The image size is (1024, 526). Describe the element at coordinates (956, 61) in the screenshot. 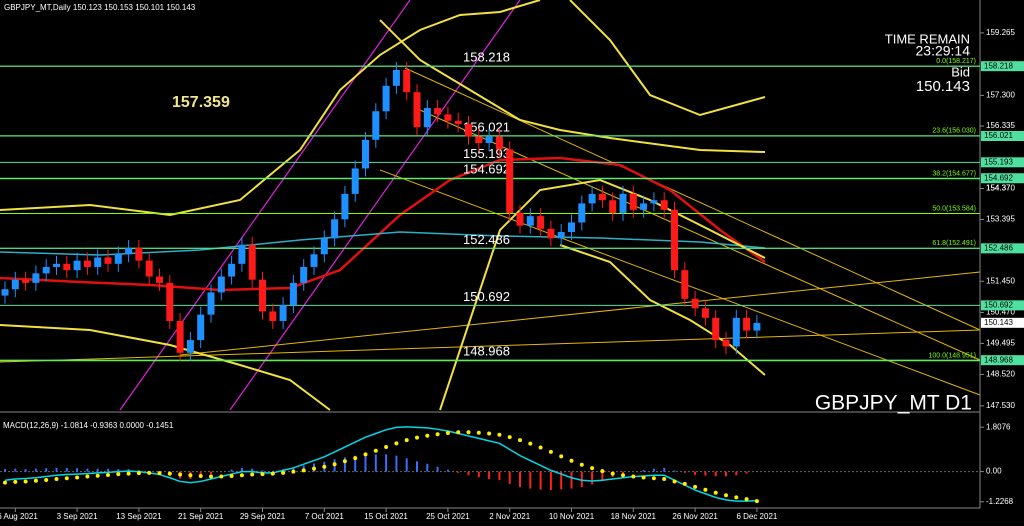

I see `fib-label: 0.0(158.217)` at that location.